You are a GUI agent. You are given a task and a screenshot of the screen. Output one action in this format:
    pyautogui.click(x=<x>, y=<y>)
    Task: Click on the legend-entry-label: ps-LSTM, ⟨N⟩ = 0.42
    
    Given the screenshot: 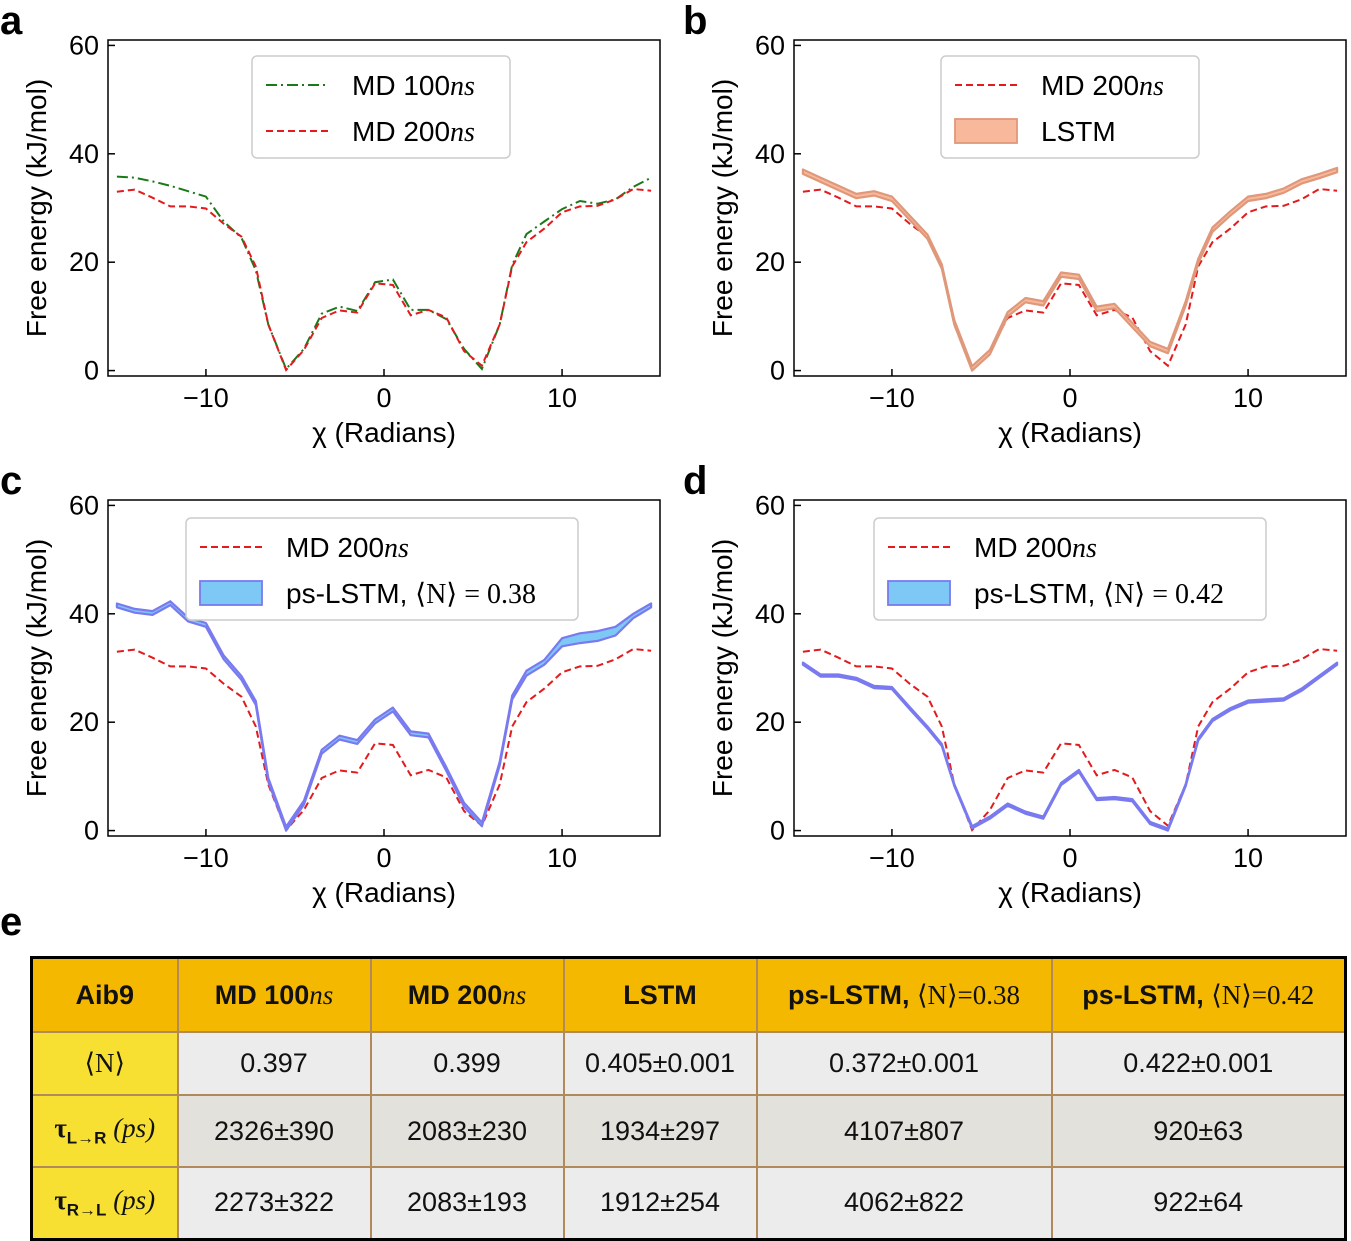 What is the action you would take?
    pyautogui.click(x=1099, y=594)
    